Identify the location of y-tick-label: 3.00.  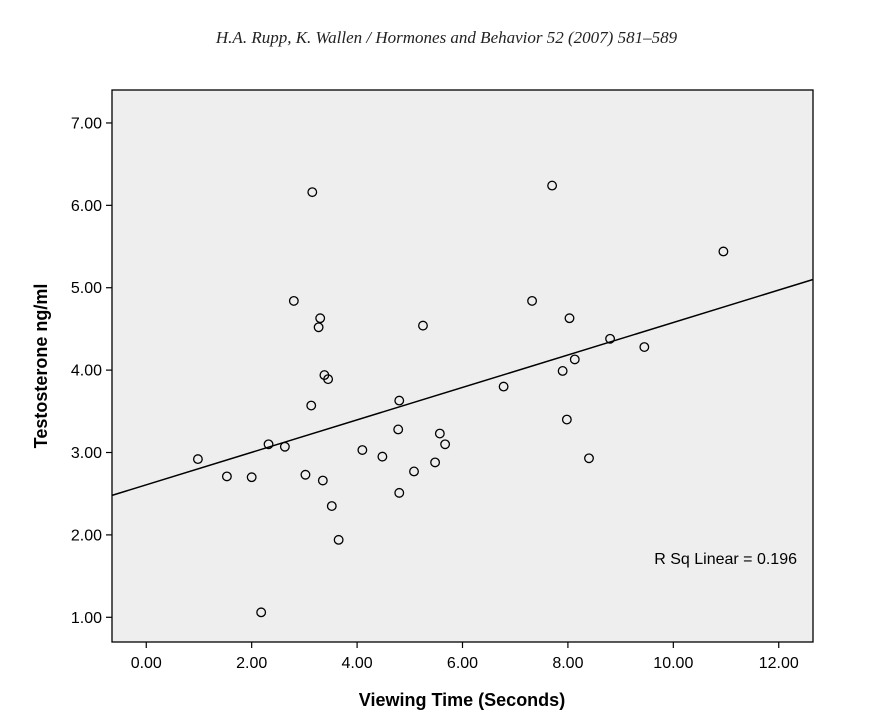
(86, 453).